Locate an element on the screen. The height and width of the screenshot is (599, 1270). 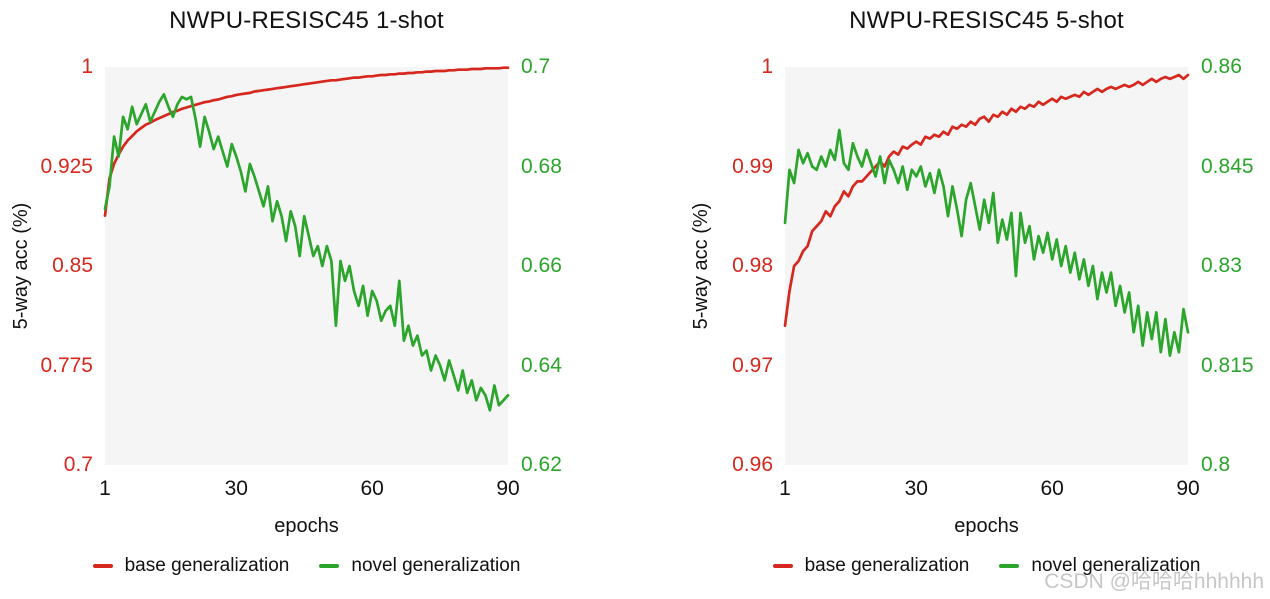
left-y-tick-label: 0.925 is located at coordinates (66, 166).